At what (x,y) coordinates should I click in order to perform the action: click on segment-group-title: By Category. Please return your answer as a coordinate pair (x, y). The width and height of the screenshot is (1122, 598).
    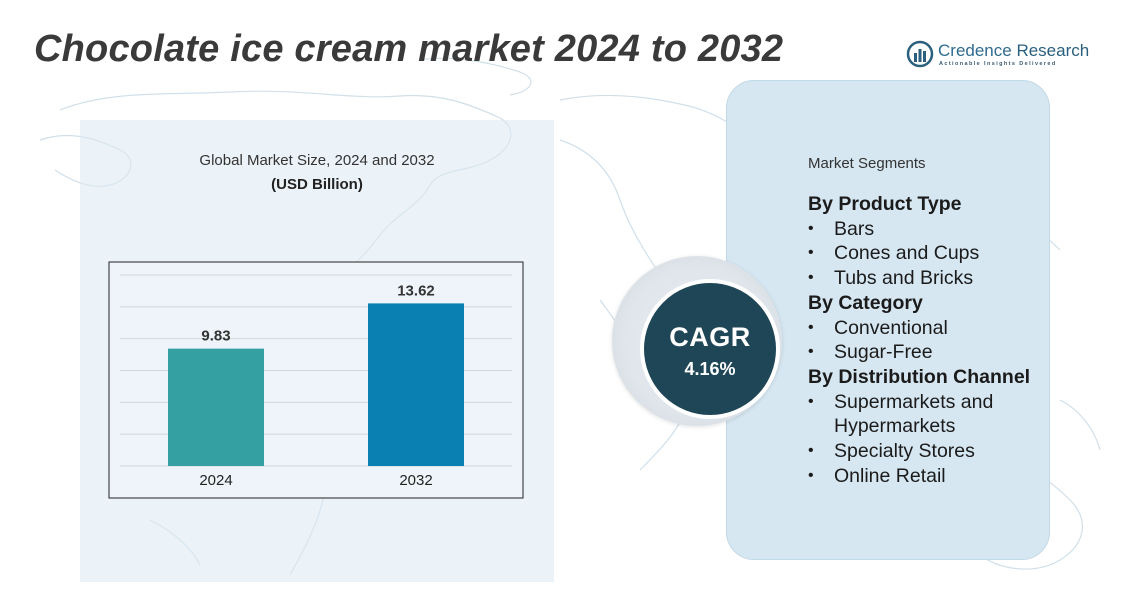
    Looking at the image, I should click on (865, 302).